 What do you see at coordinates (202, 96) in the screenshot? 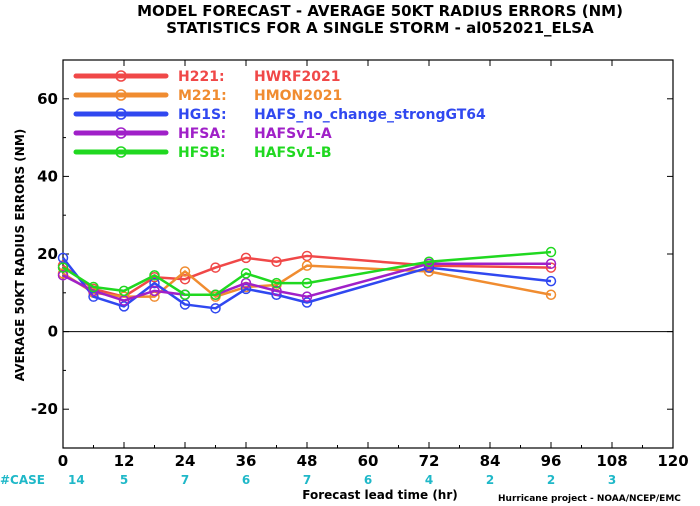
I see `legend-label-1: M221:` at bounding box center [202, 96].